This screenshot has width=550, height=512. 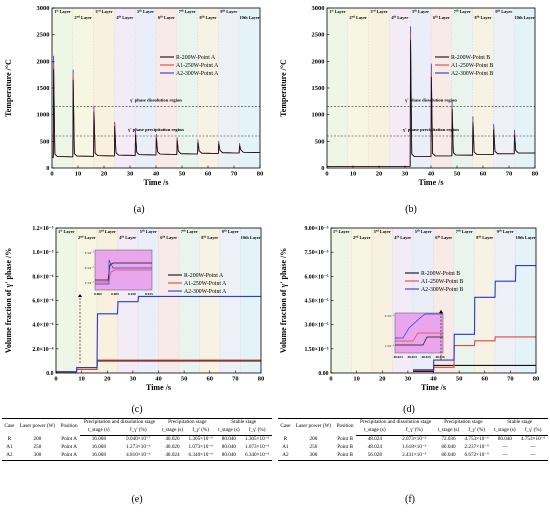 I want to click on table-e-header-cell: Precipitation stage, so click(x=187, y=422).